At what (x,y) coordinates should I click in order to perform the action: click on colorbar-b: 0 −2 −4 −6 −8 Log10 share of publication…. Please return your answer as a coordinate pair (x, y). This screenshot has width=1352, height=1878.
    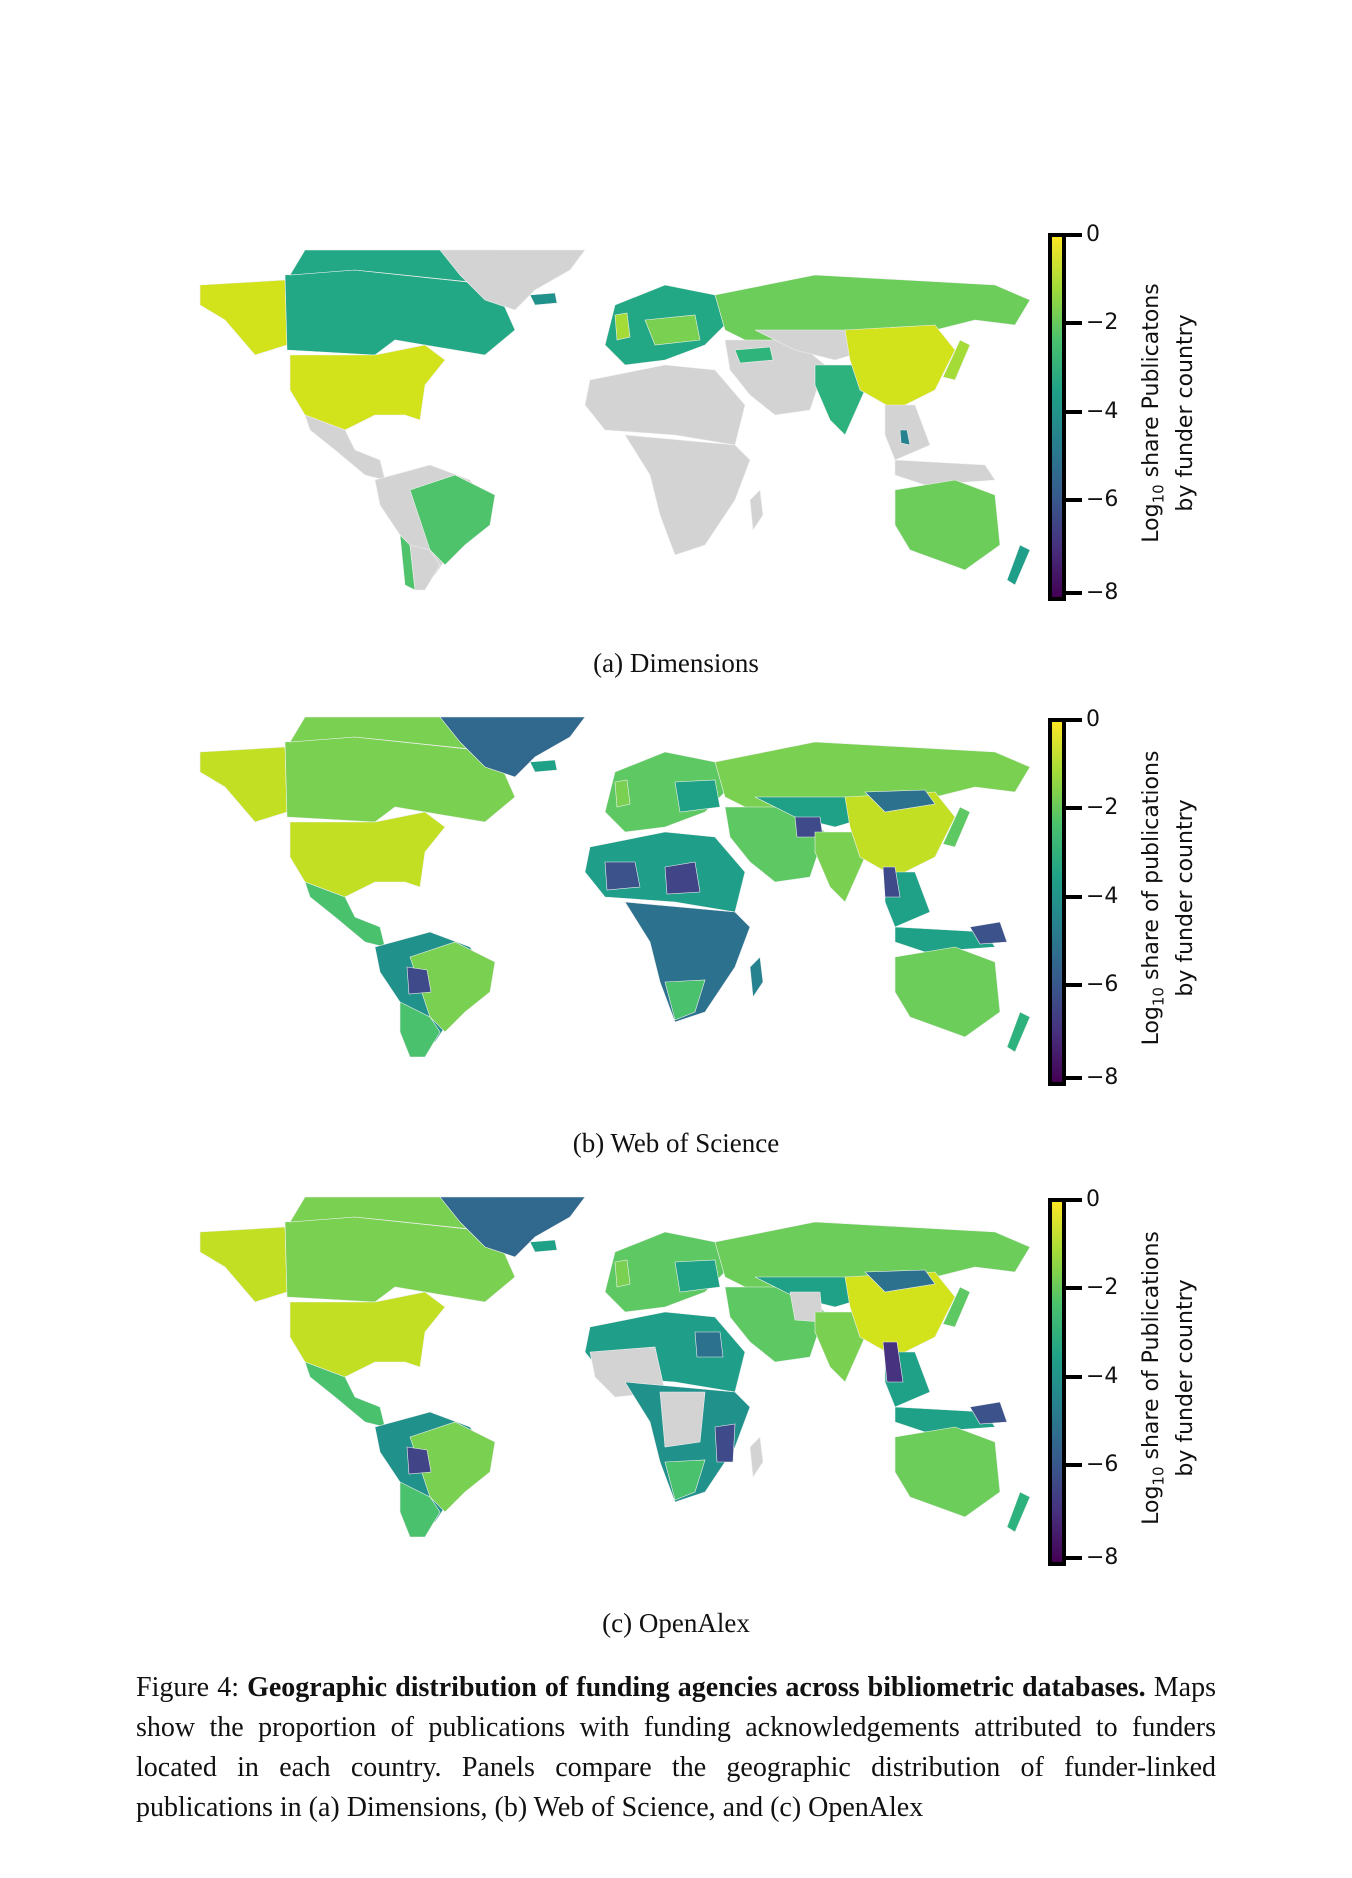
    Looking at the image, I should click on (1120, 899).